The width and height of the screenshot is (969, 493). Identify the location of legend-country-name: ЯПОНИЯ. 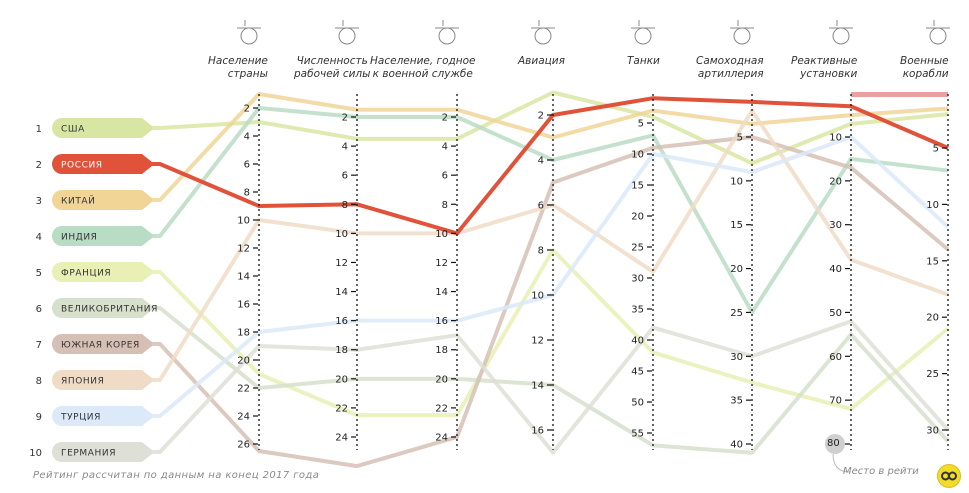
(82, 382).